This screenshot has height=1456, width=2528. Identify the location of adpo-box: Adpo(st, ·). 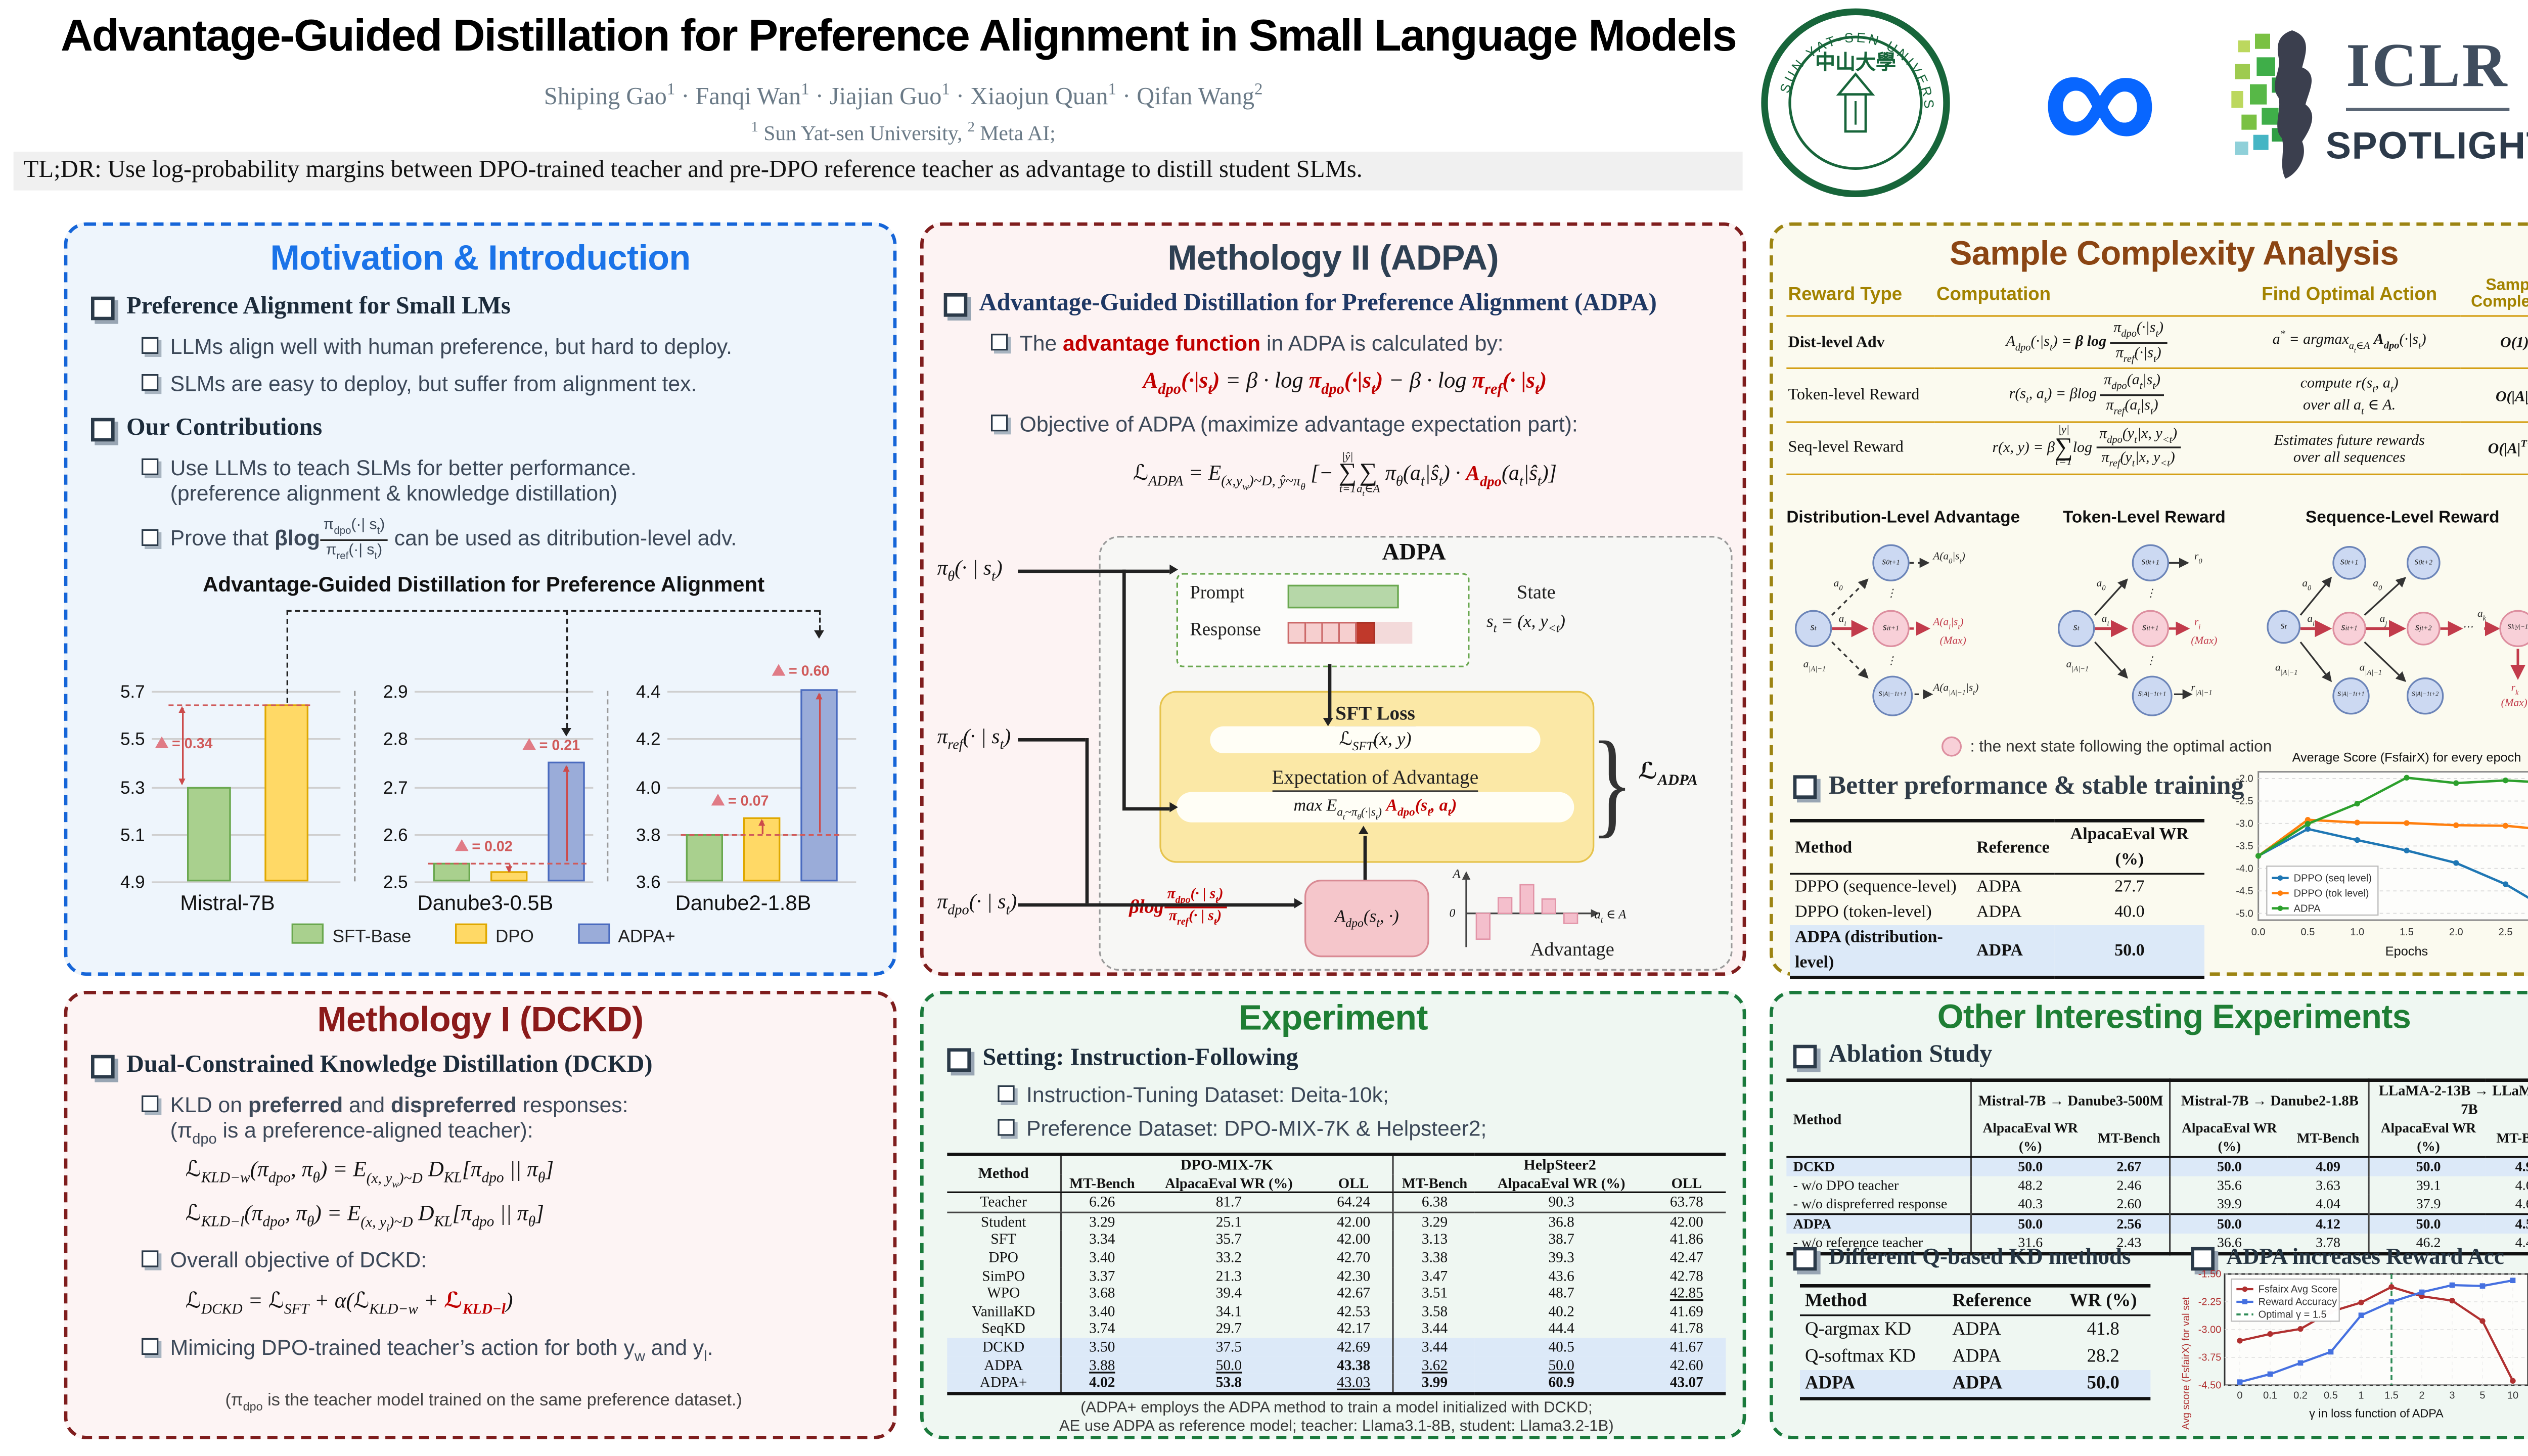
(1367, 918).